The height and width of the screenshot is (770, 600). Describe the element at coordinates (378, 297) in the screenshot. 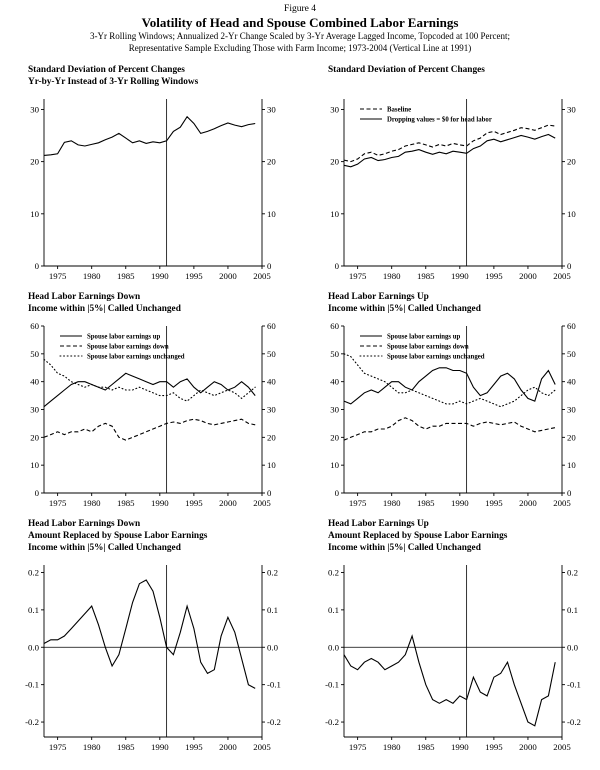

I see `panel-title-line: Head Labor Earnings Up` at that location.